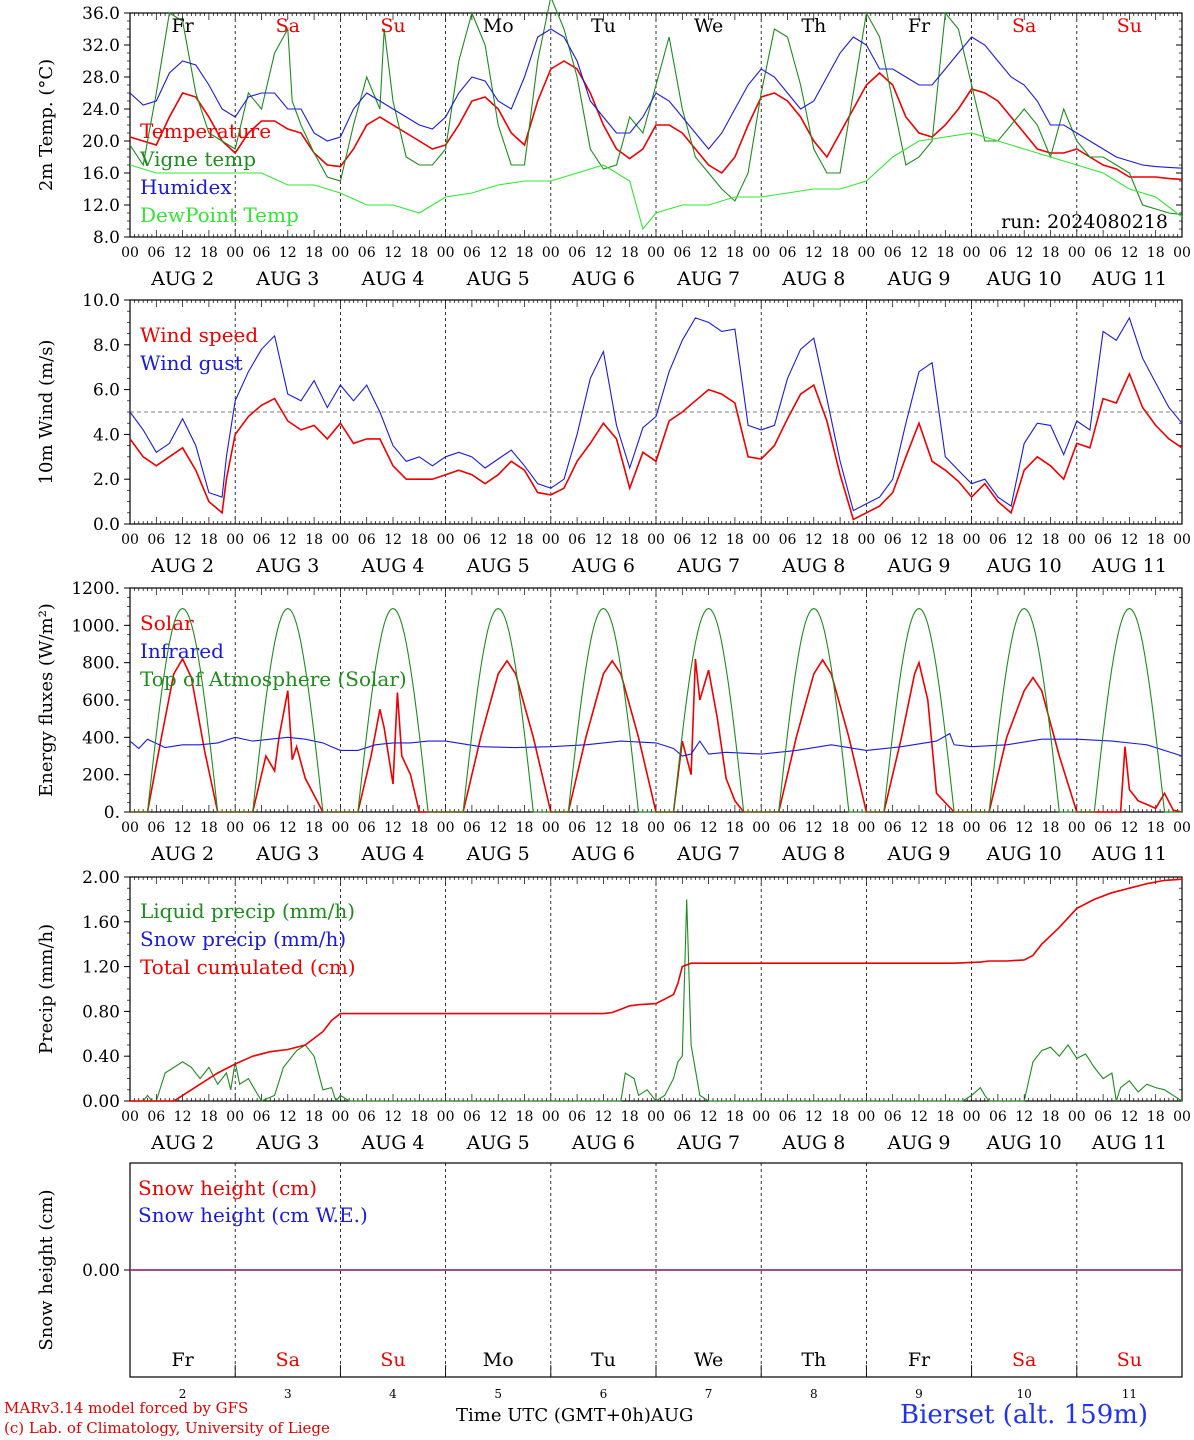 The width and height of the screenshot is (1194, 1440). Describe the element at coordinates (393, 1394) in the screenshot. I see `day-number-label: 4` at that location.